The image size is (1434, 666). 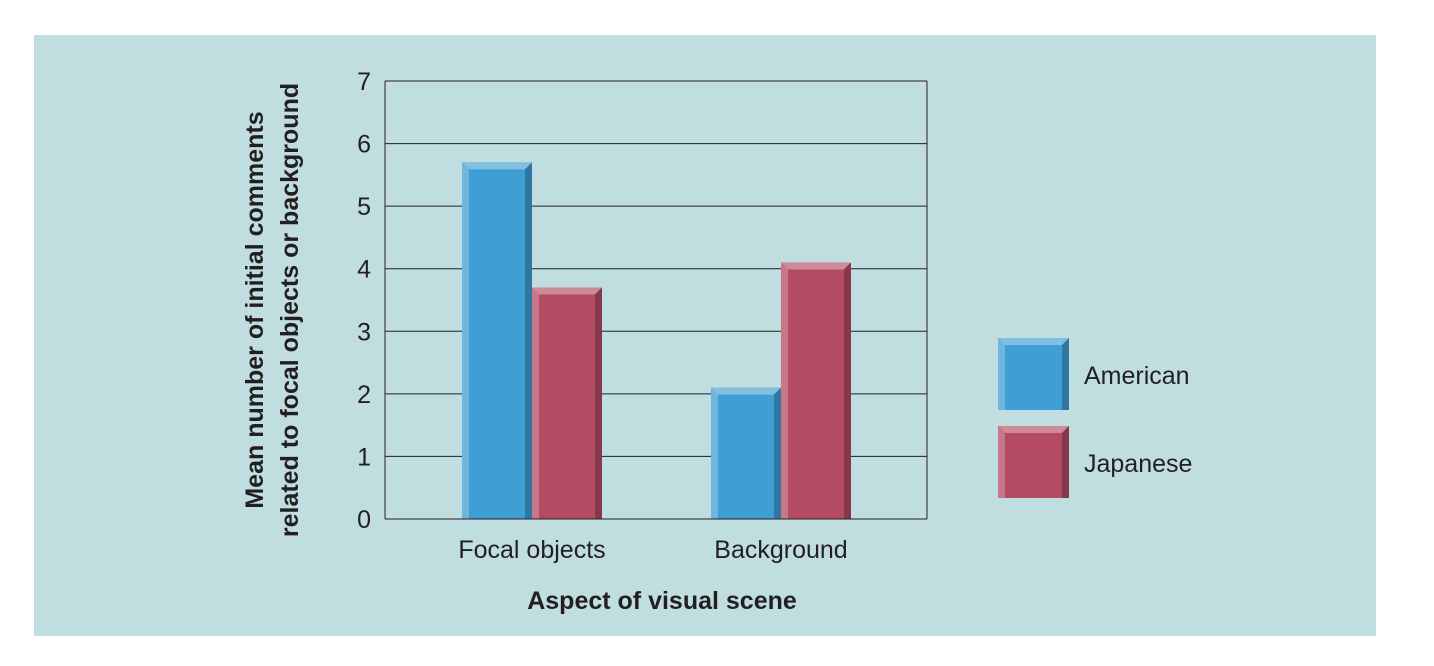 I want to click on bar-japanese-background-face, so click(x=816, y=390).